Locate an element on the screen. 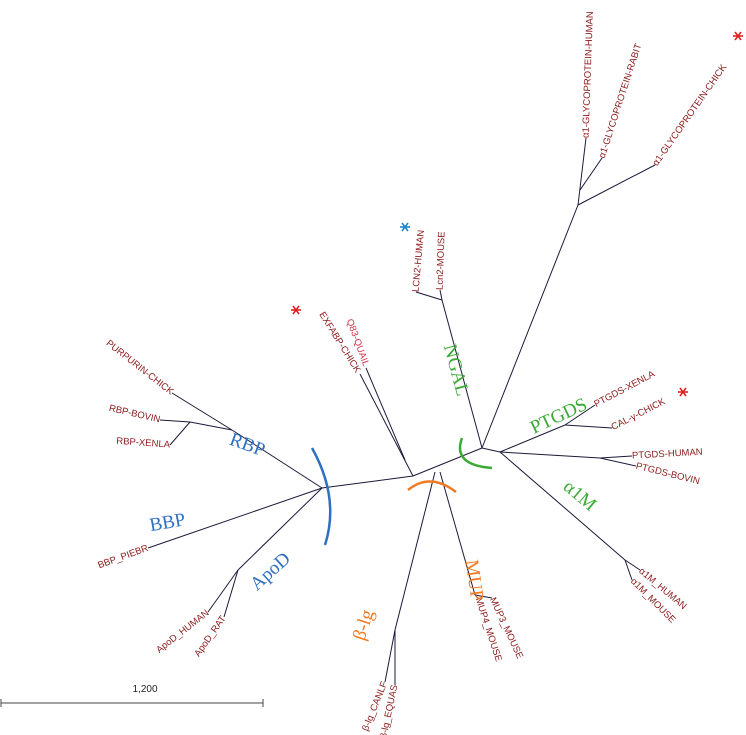  leaf-label: PTGDS-HUMAN is located at coordinates (667, 454).